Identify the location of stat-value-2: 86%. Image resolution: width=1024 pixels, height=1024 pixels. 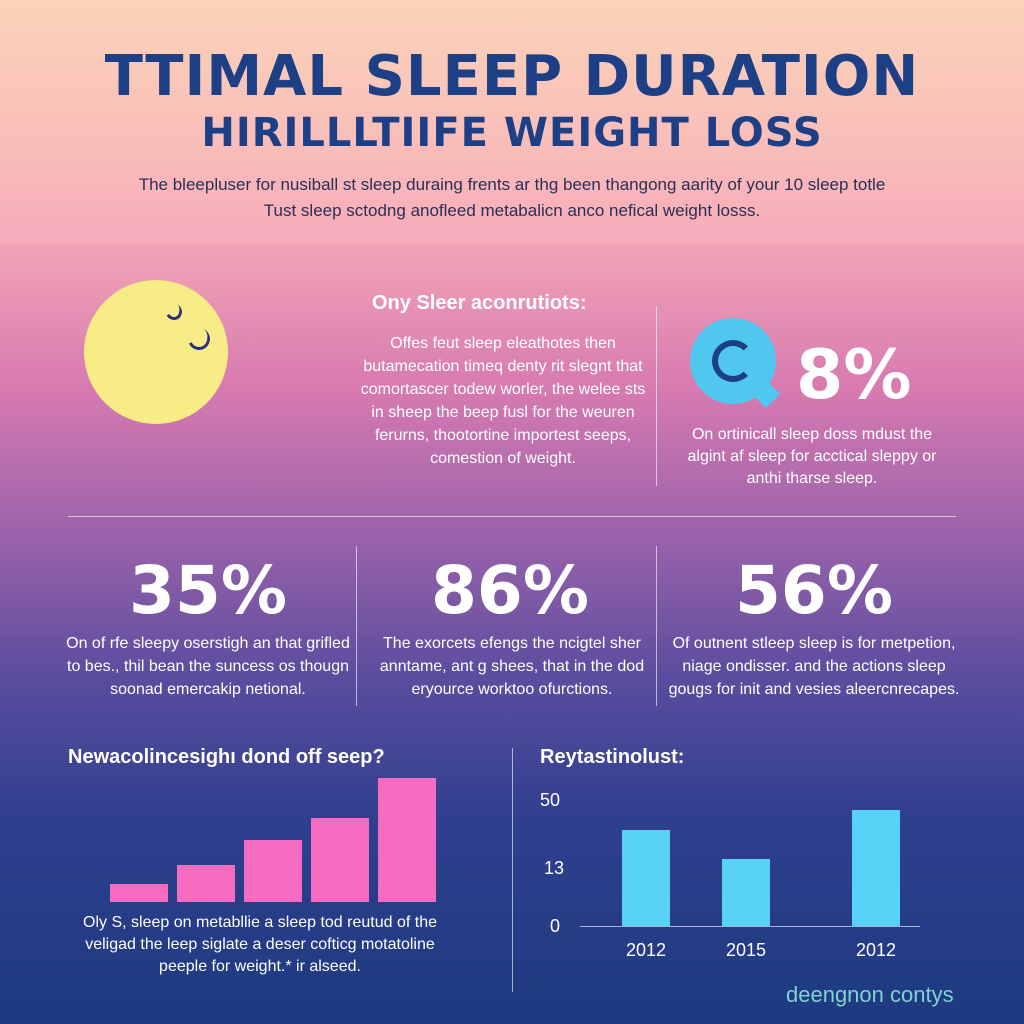
(510, 590).